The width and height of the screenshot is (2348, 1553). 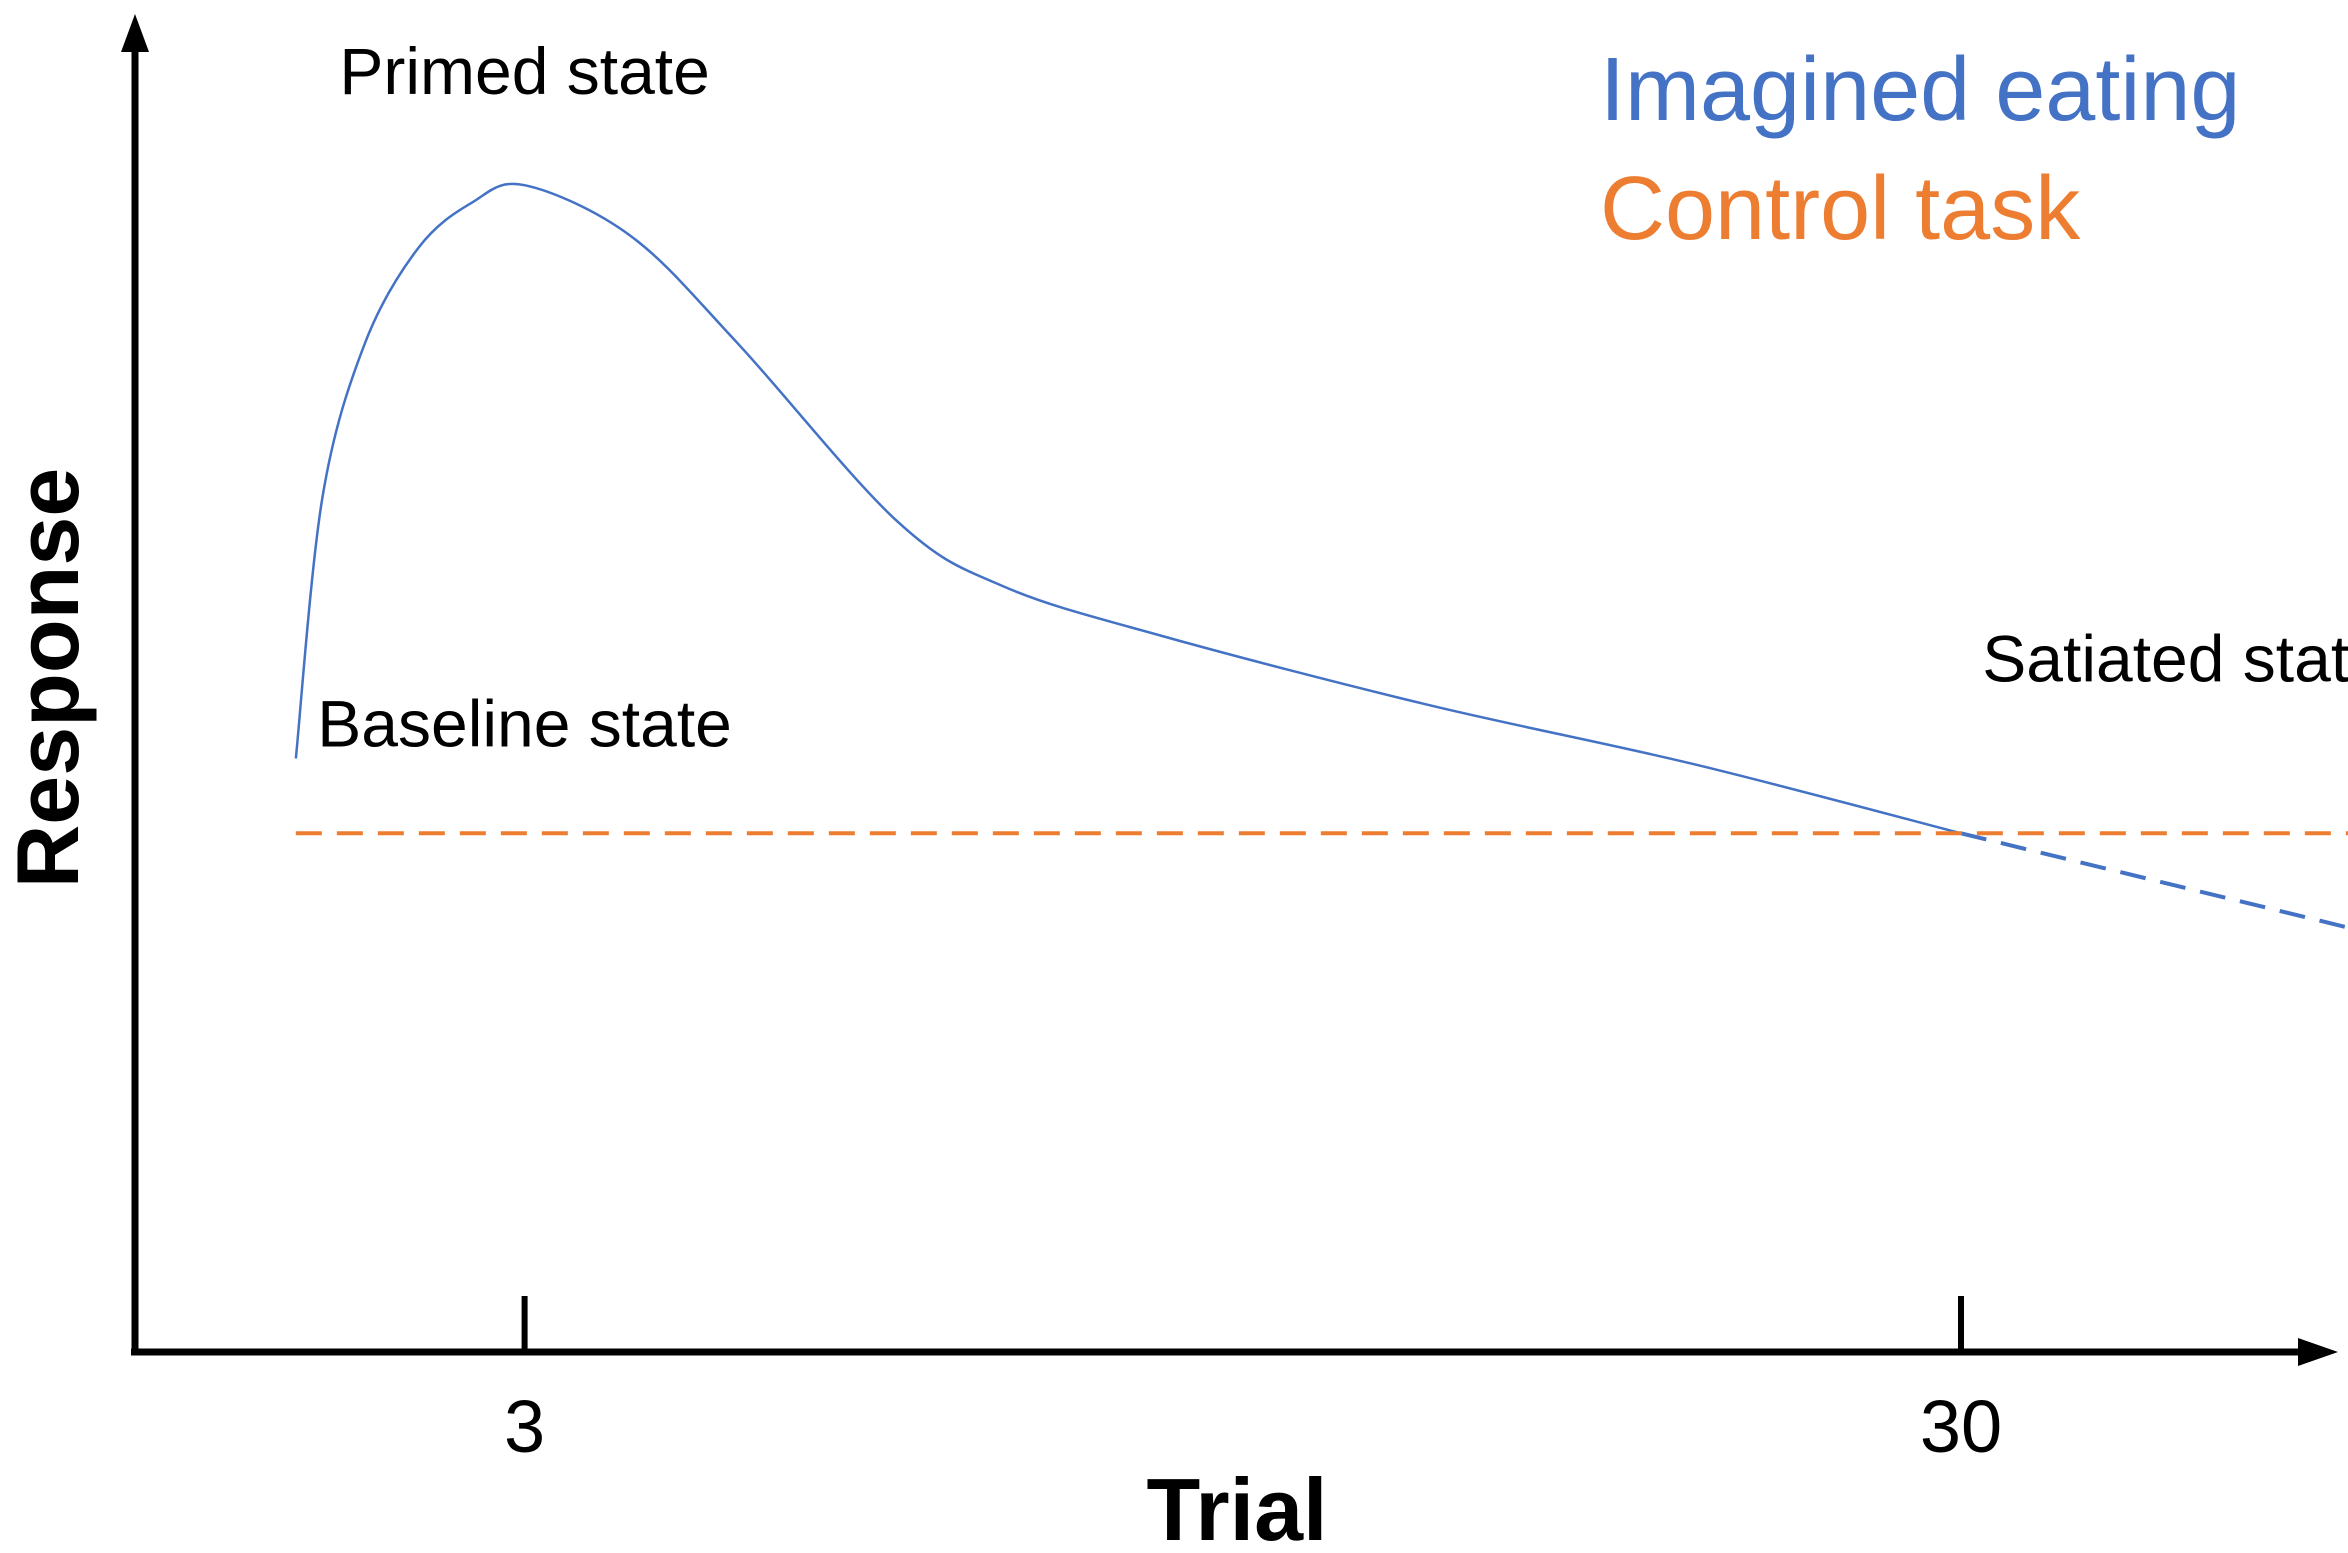 What do you see at coordinates (135, 33) in the screenshot?
I see `y-axis-arrow` at bounding box center [135, 33].